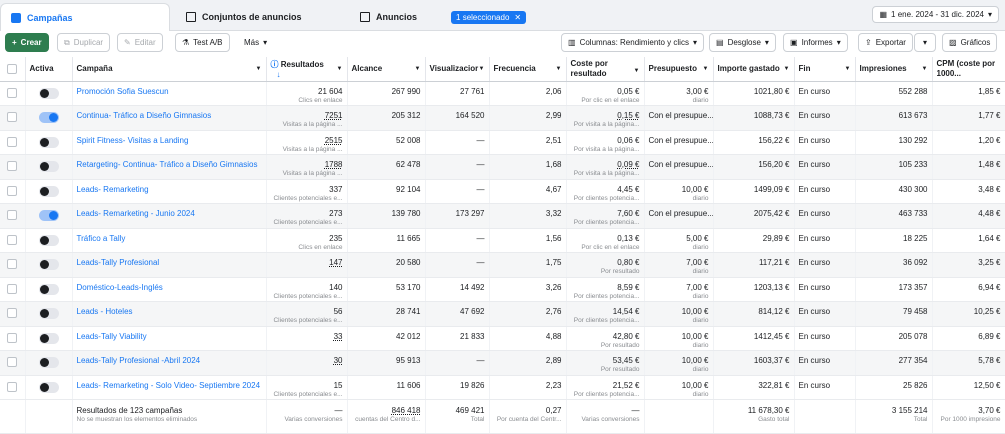  What do you see at coordinates (306, 69) in the screenshot?
I see `header-results: ⓘ Resultados ↓ ▼` at bounding box center [306, 69].